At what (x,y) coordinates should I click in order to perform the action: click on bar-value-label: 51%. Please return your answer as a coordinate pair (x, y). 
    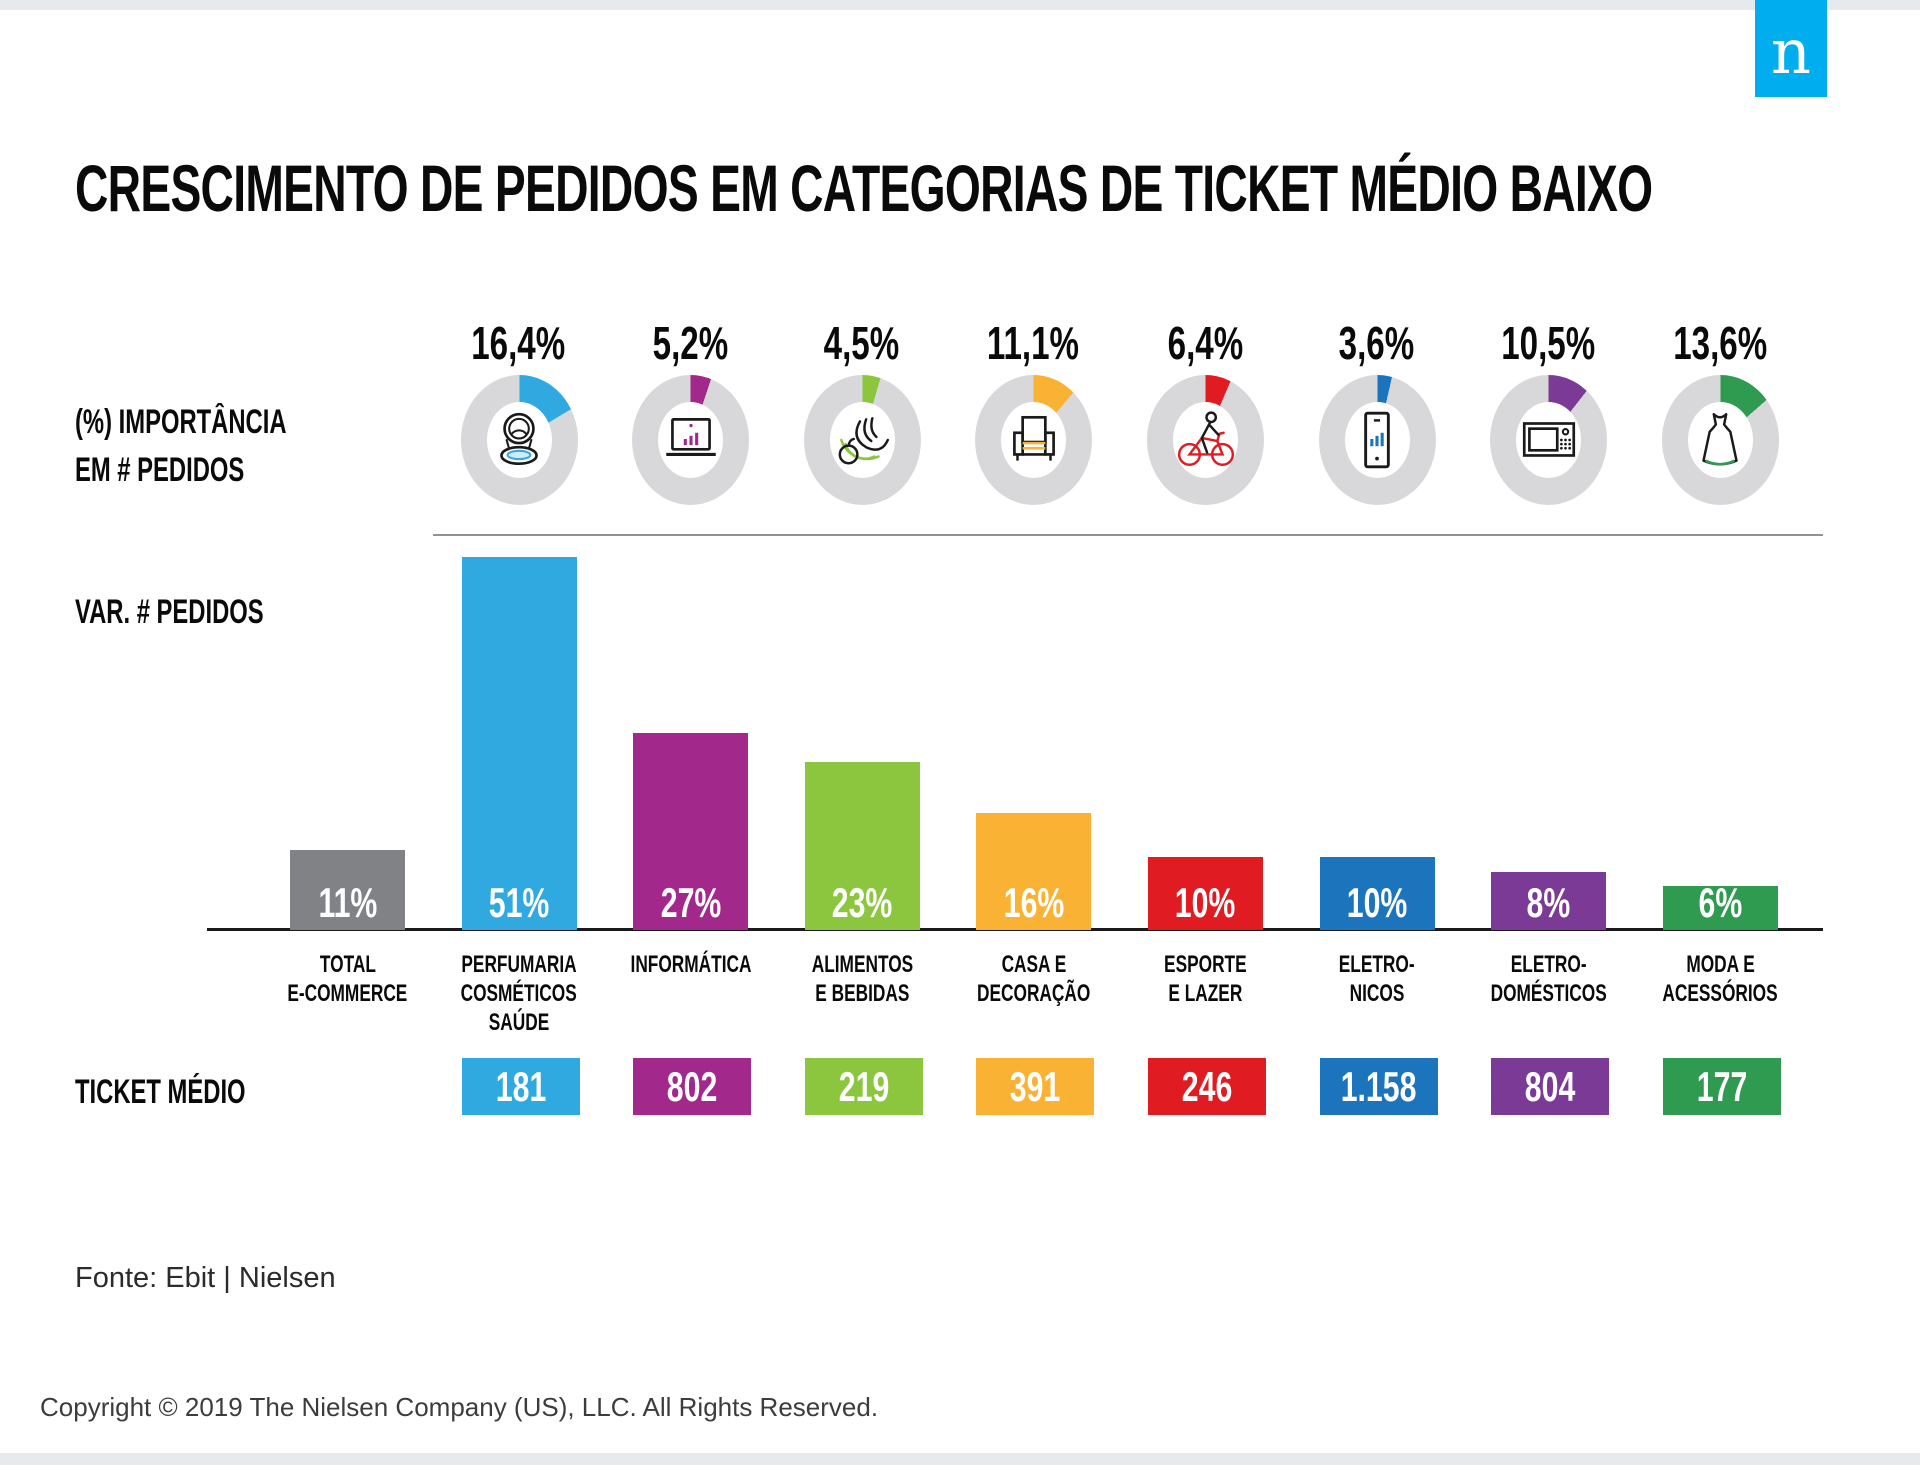
    Looking at the image, I should click on (519, 902).